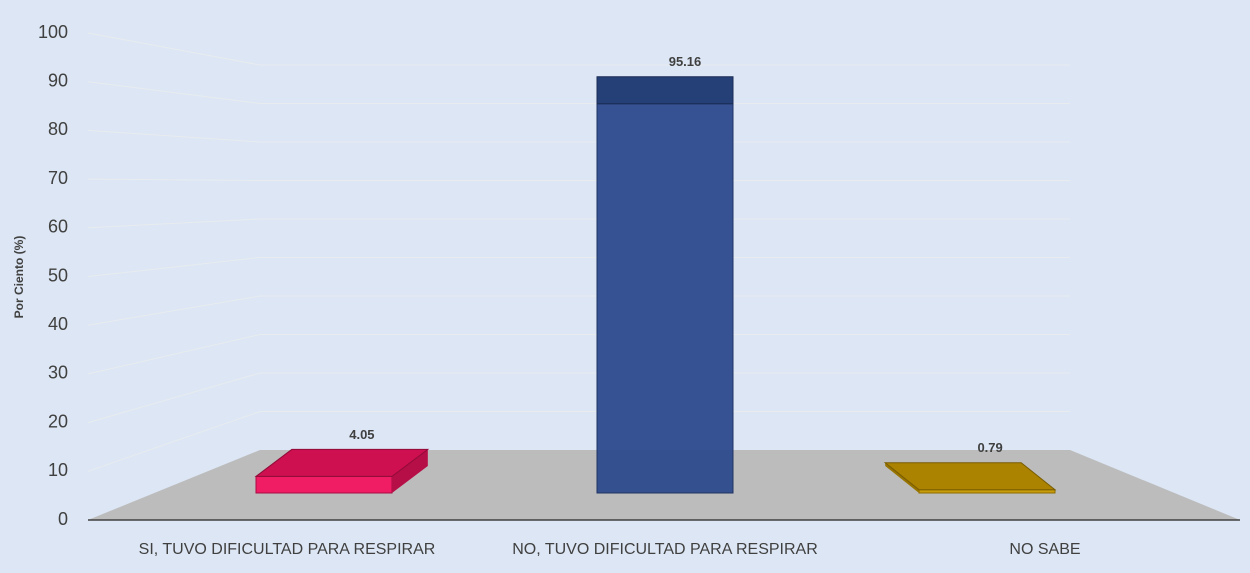 The width and height of the screenshot is (1250, 573). I want to click on y-tick-label: 30, so click(58, 373).